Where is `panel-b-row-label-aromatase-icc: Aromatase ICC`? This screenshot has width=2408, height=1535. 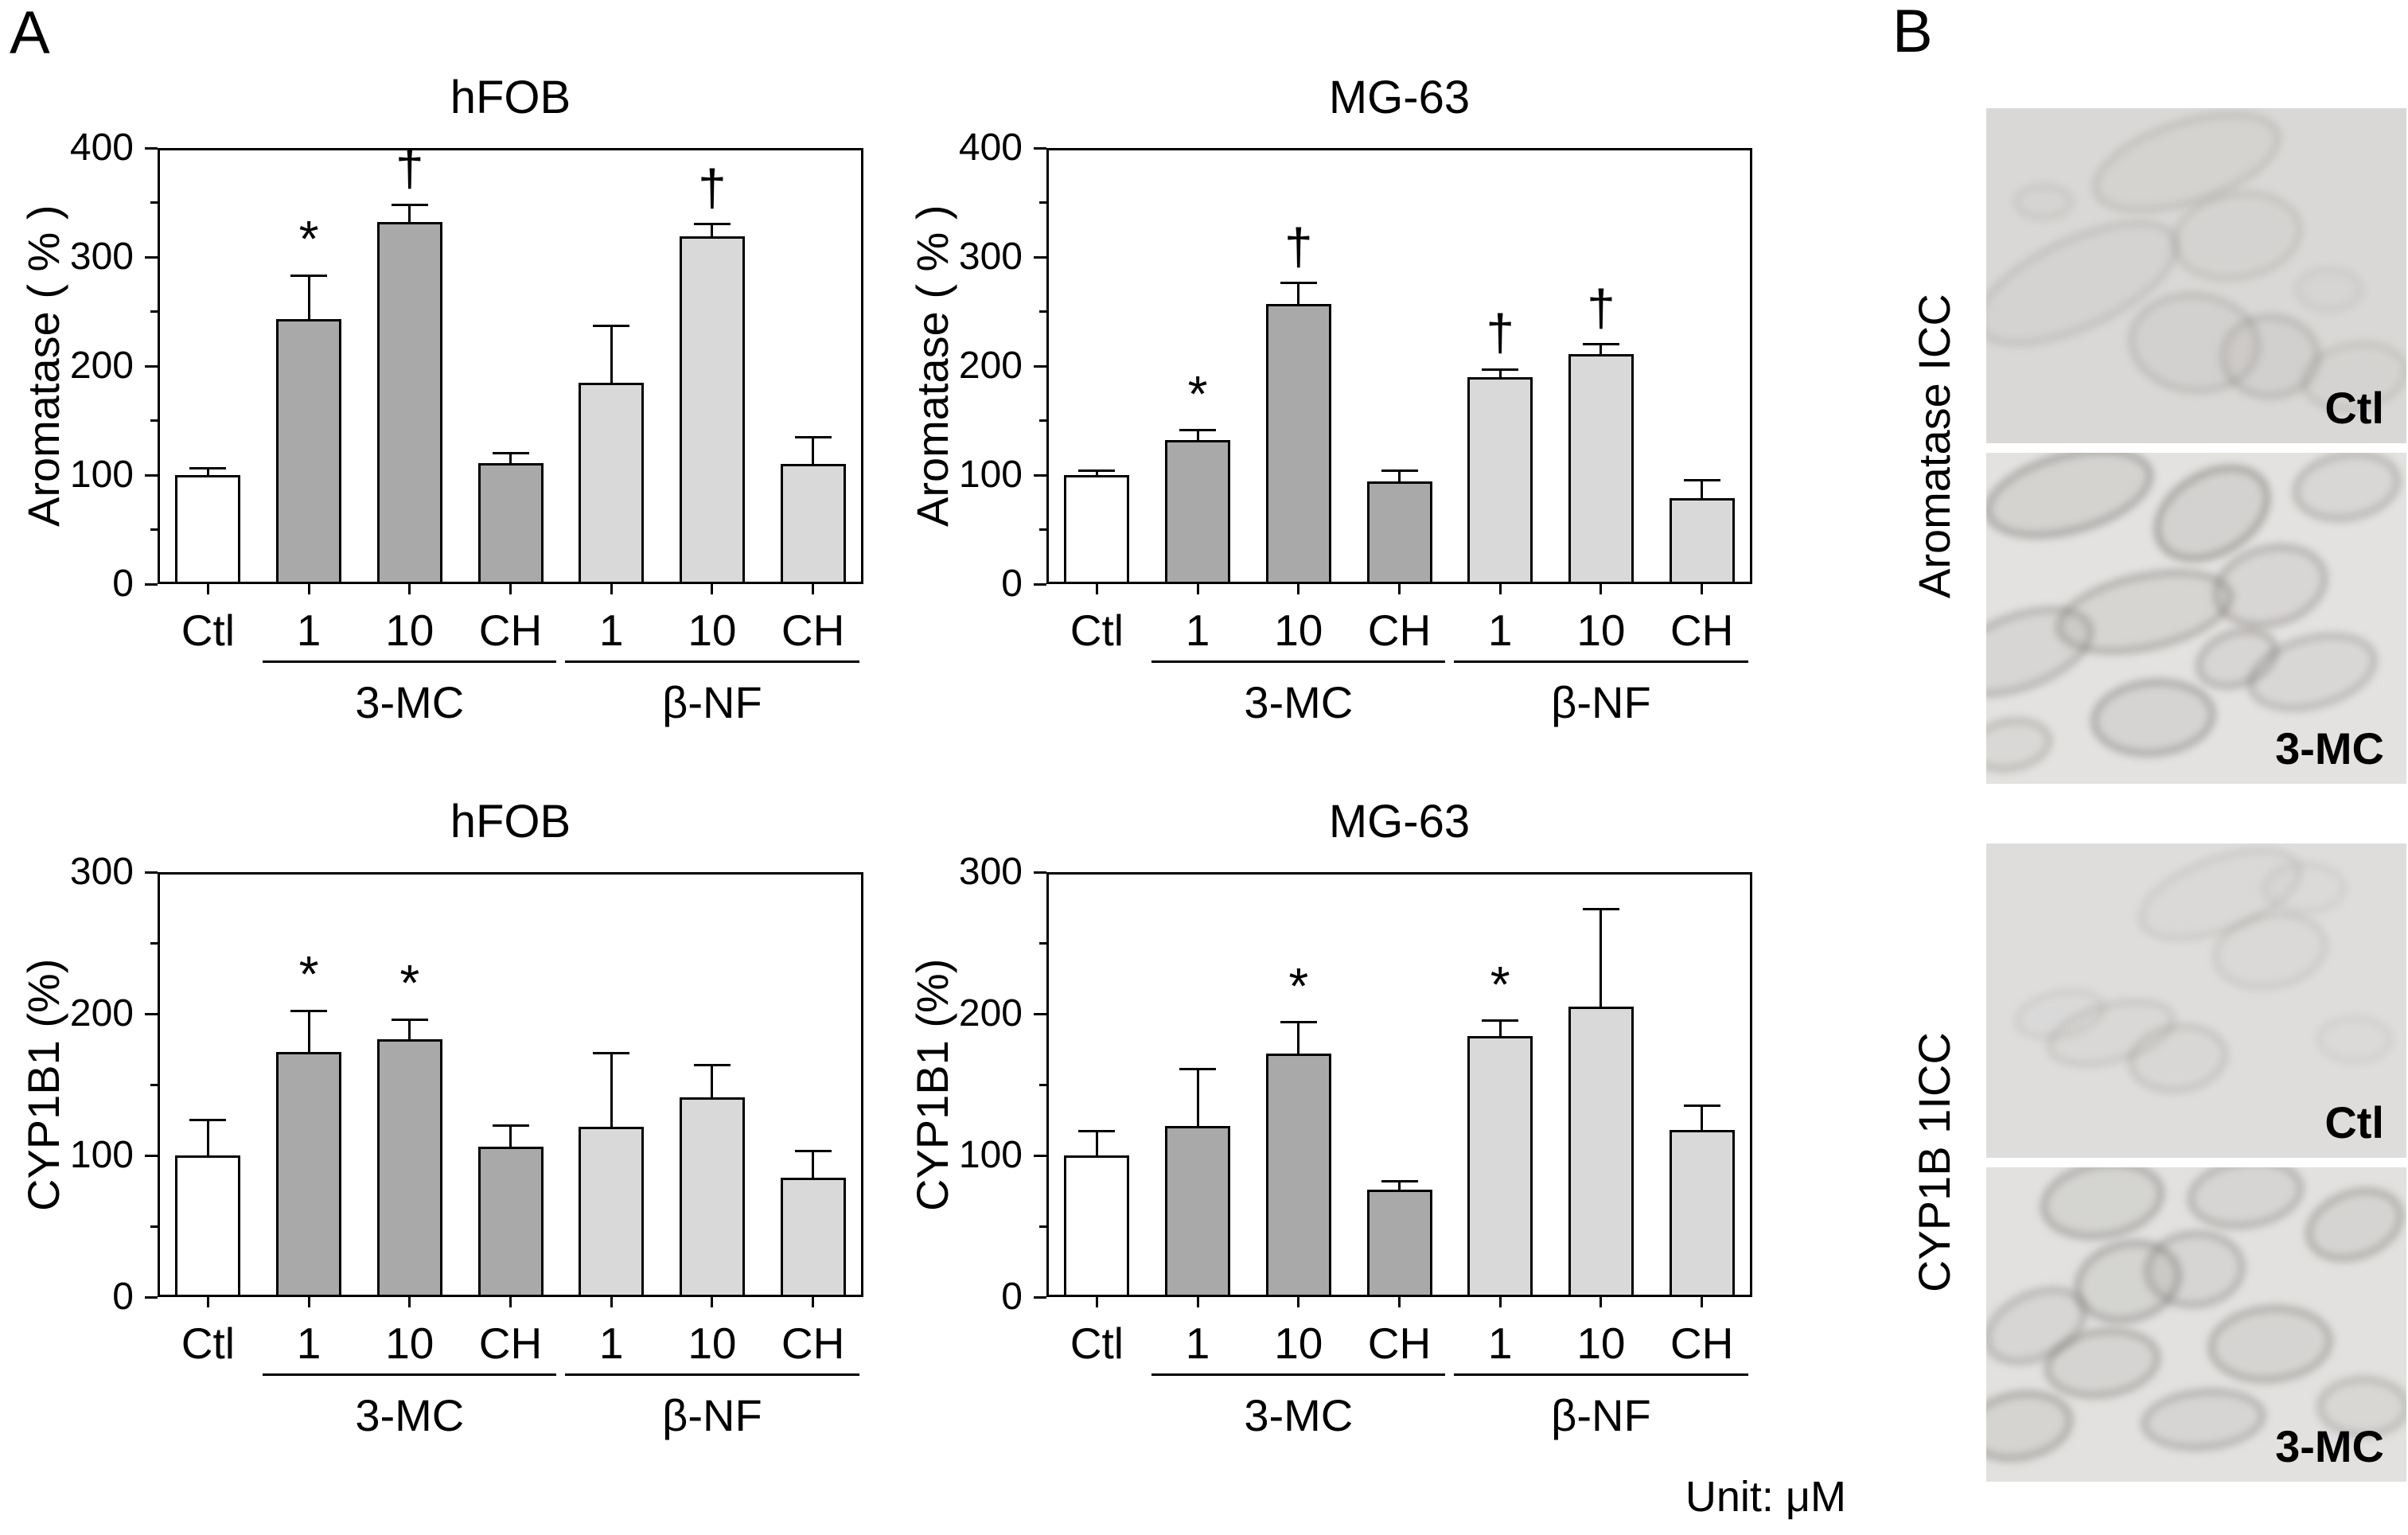
panel-b-row-label-aromatase-icc: Aromatase ICC is located at coordinates (1934, 446).